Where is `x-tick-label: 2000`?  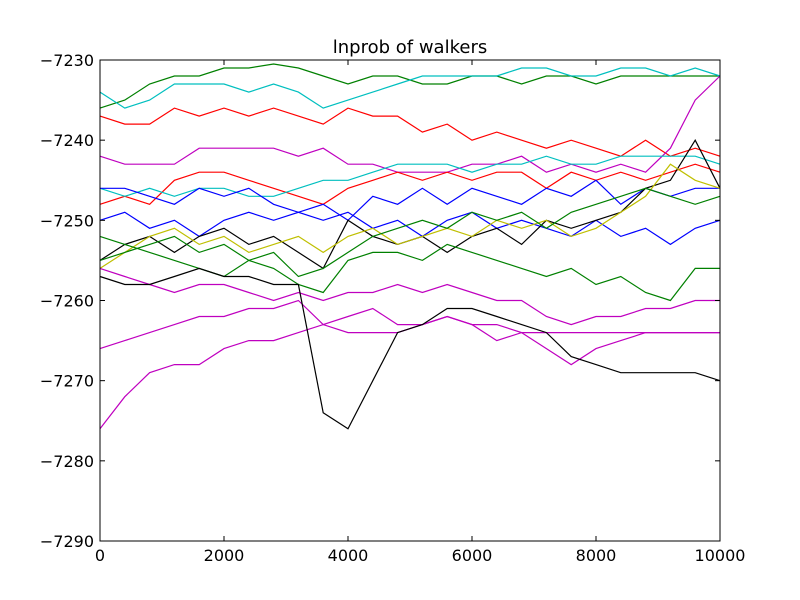
x-tick-label: 2000 is located at coordinates (224, 555).